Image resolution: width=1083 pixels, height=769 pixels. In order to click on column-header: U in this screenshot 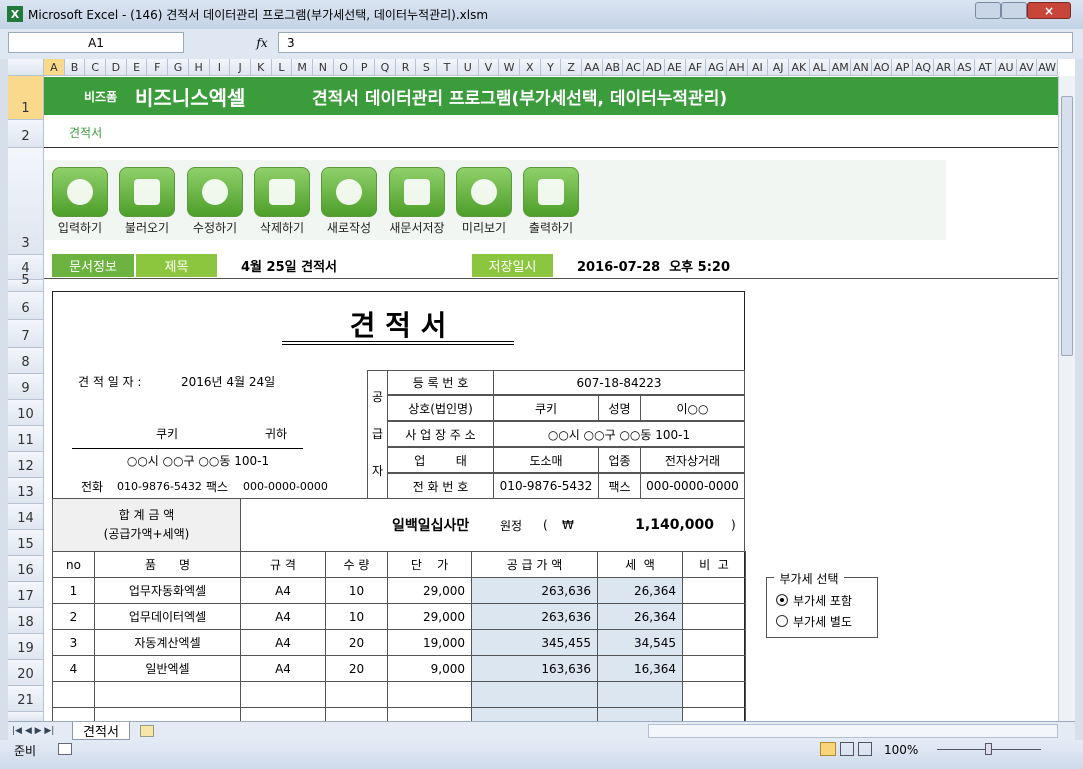, I will do `click(468, 67)`.